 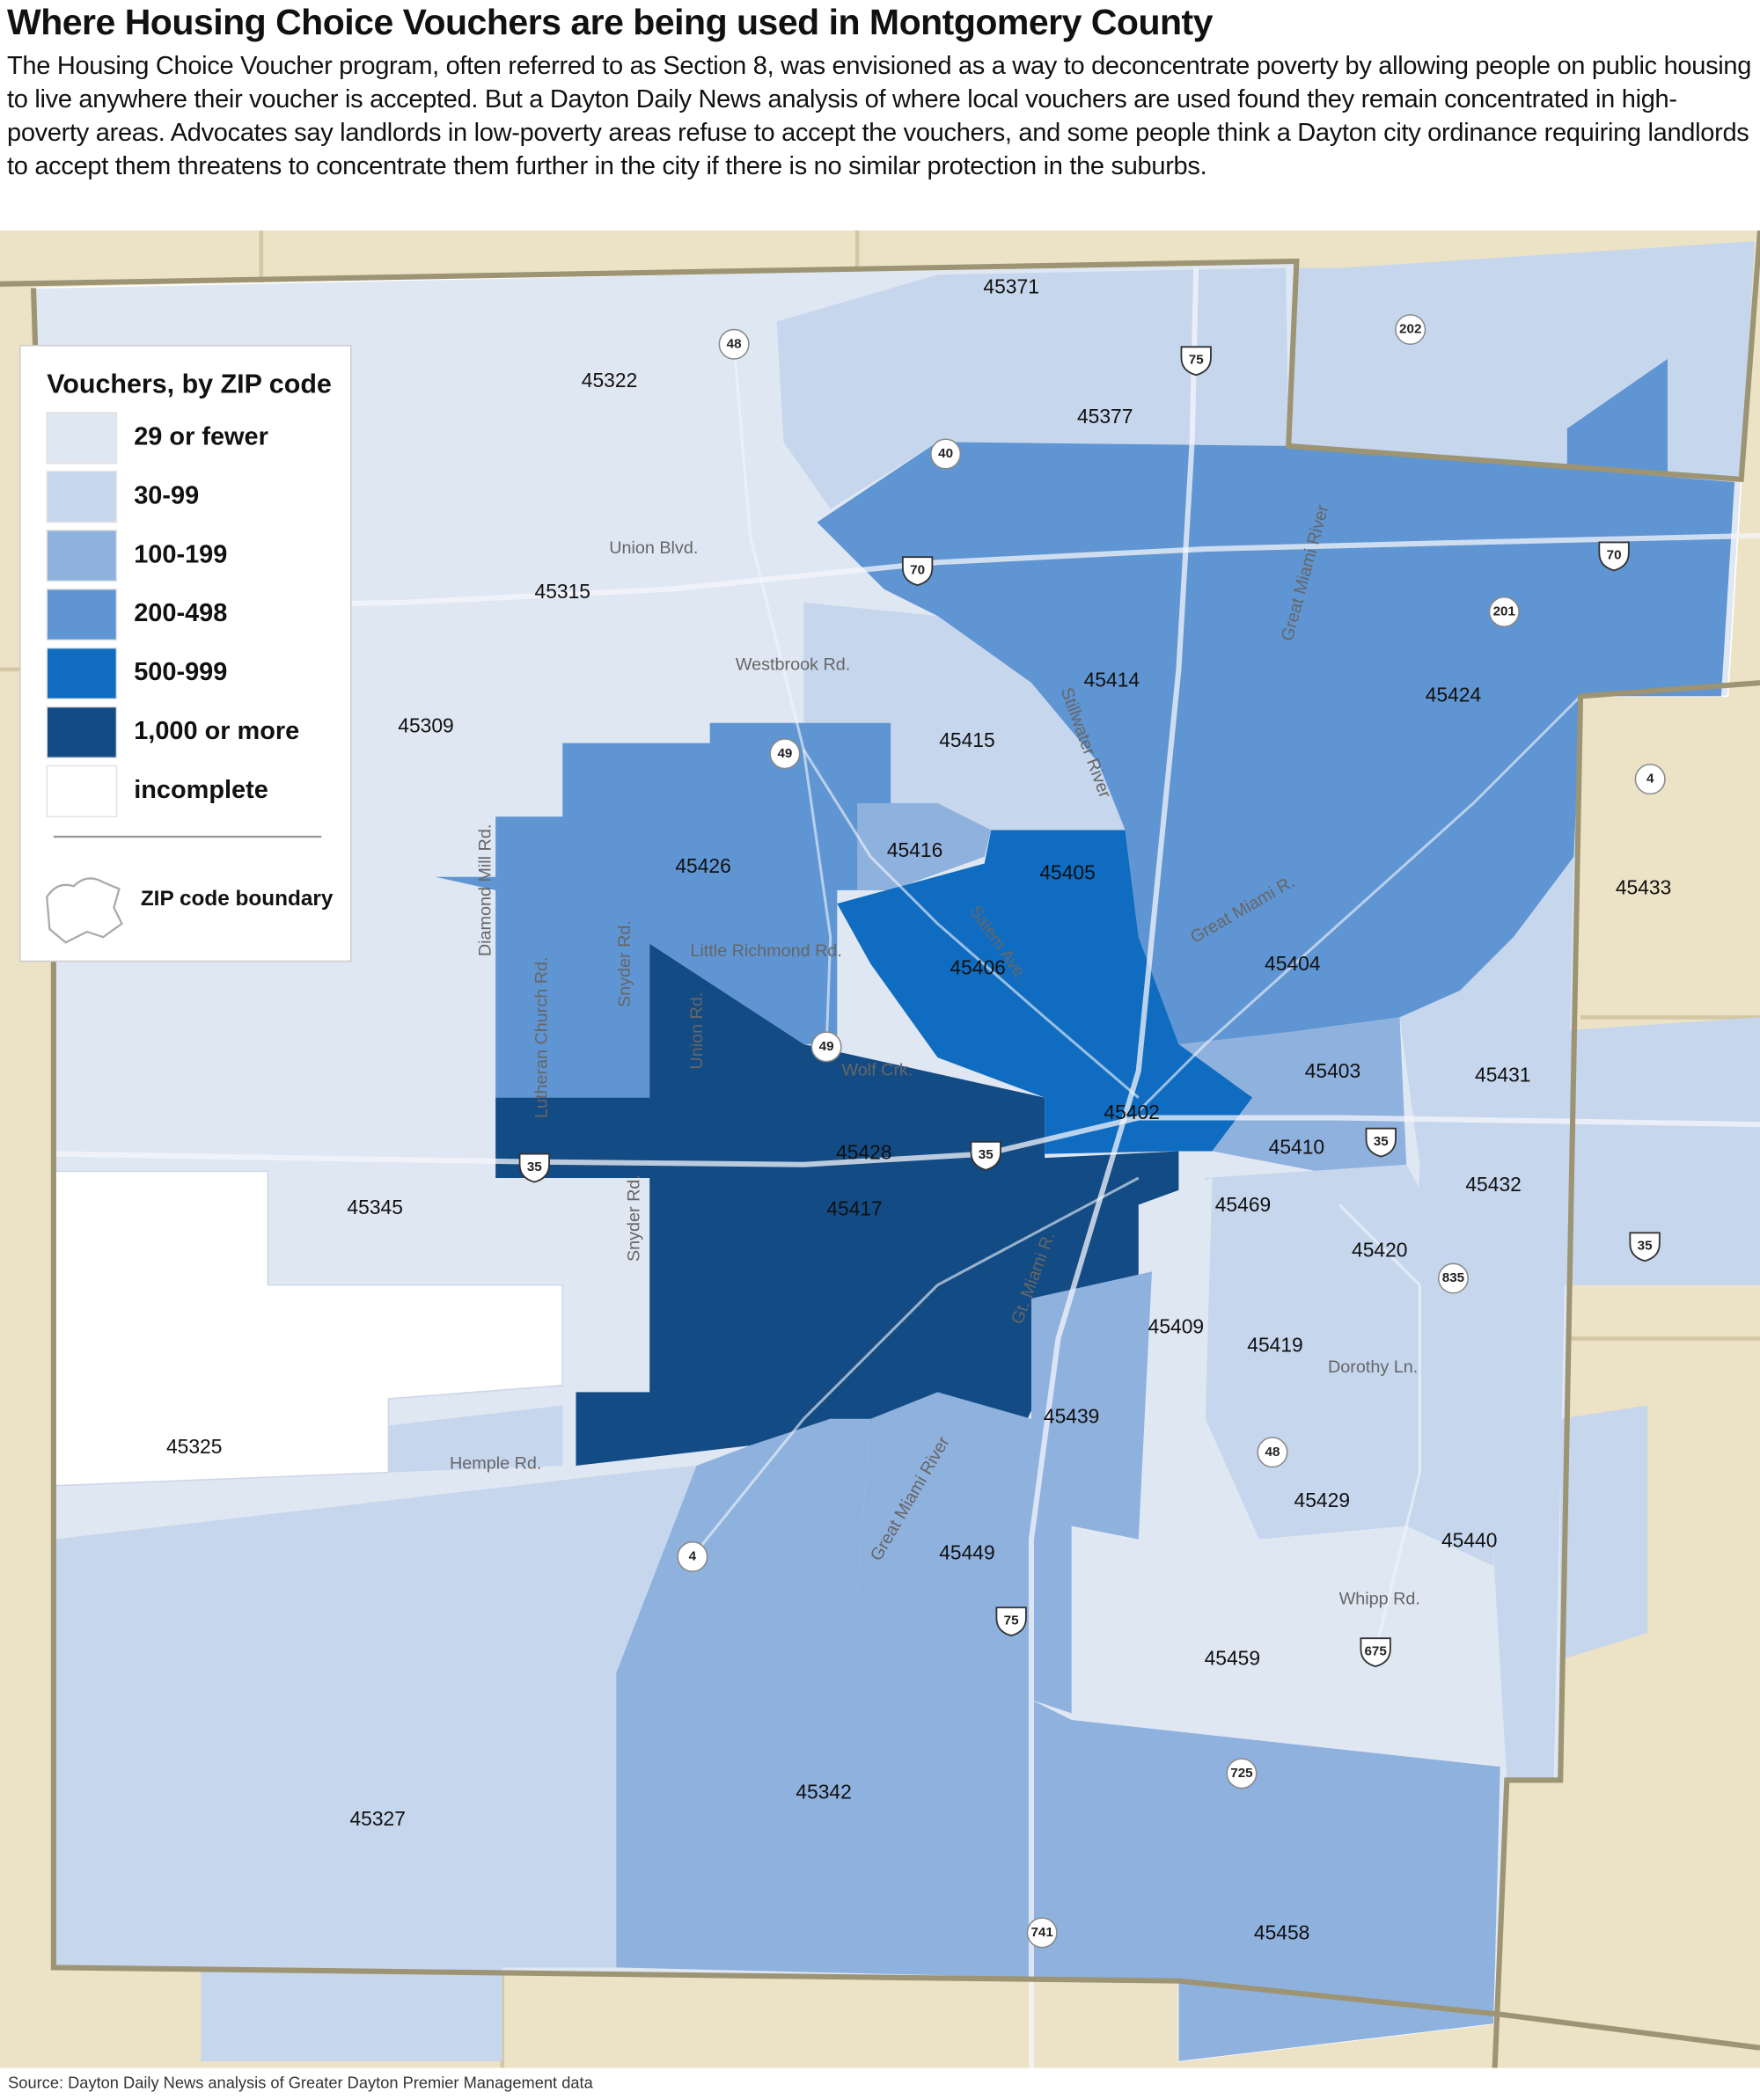 What do you see at coordinates (562, 591) in the screenshot?
I see `zip-label: 45315` at bounding box center [562, 591].